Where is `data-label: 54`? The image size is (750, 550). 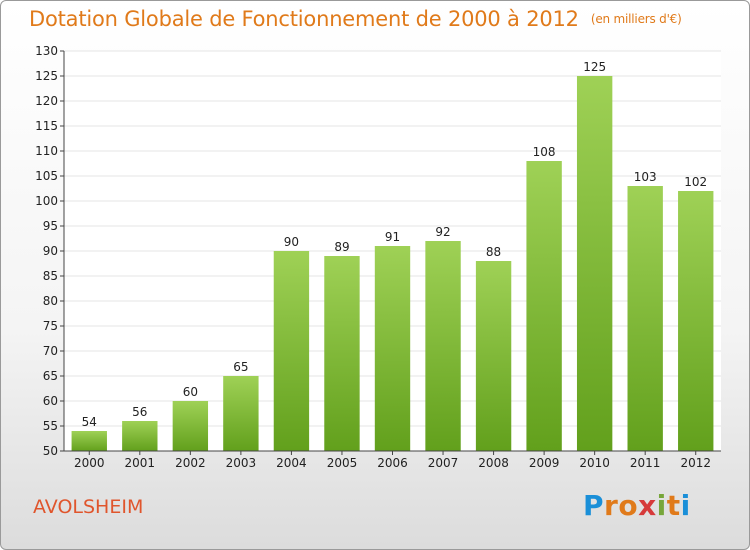 data-label: 54 is located at coordinates (89, 422).